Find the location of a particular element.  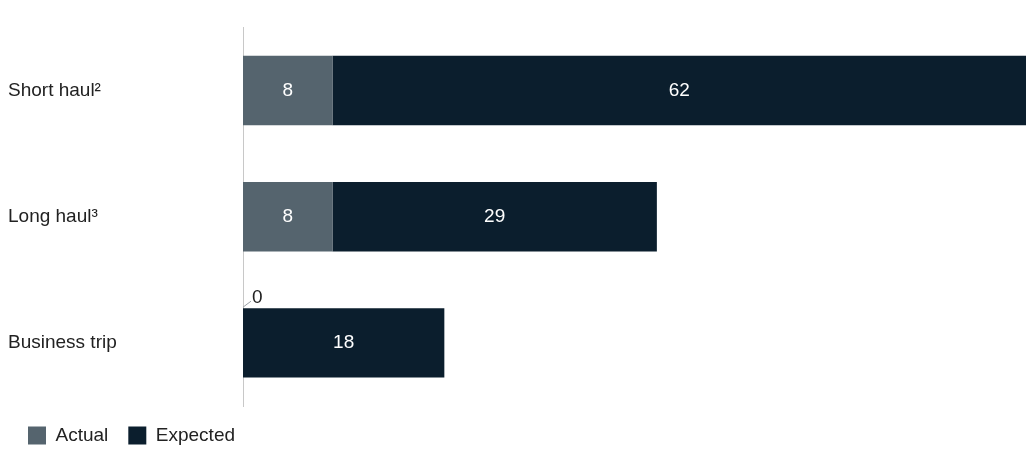

y-tick-label: Short haul² is located at coordinates (54, 89).